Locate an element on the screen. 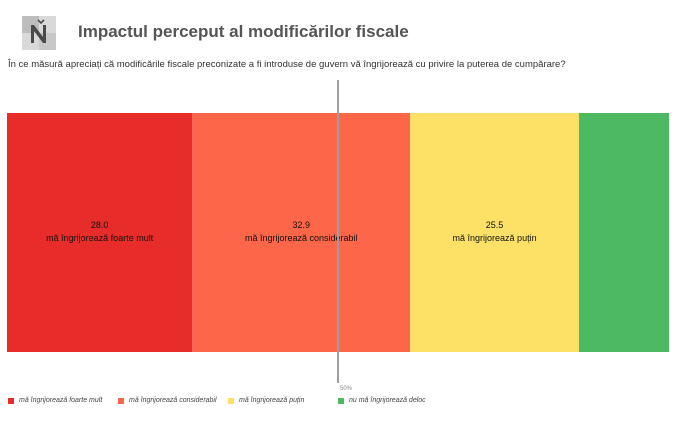 This screenshot has height=423, width=700. segment-value-label: 28.0 is located at coordinates (100, 225).